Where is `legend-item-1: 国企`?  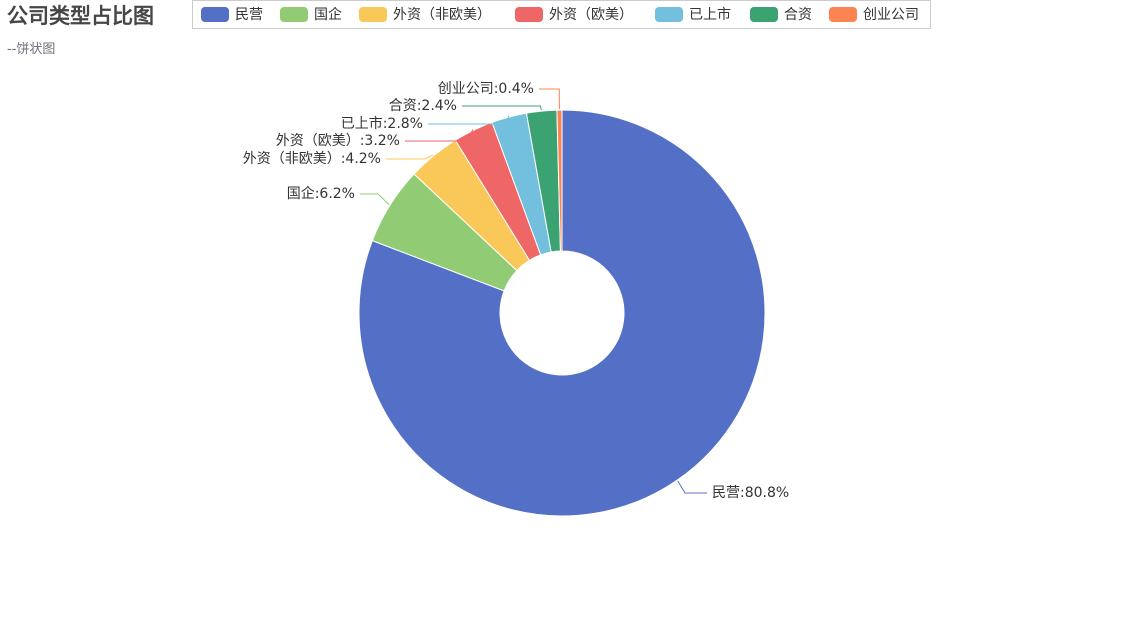 legend-item-1: 国企 is located at coordinates (311, 14).